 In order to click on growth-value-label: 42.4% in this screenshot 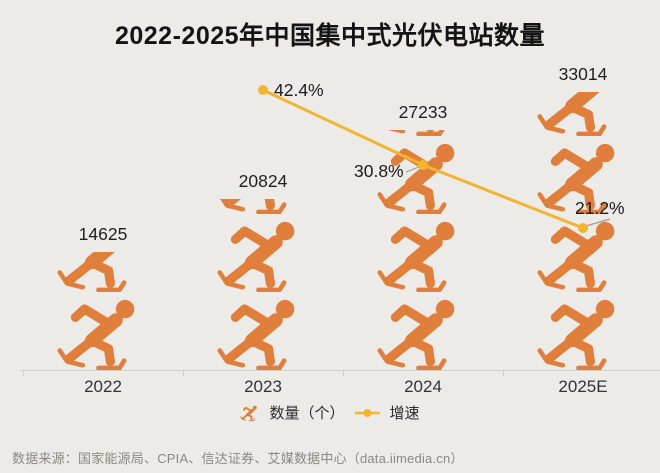, I will do `click(299, 90)`.